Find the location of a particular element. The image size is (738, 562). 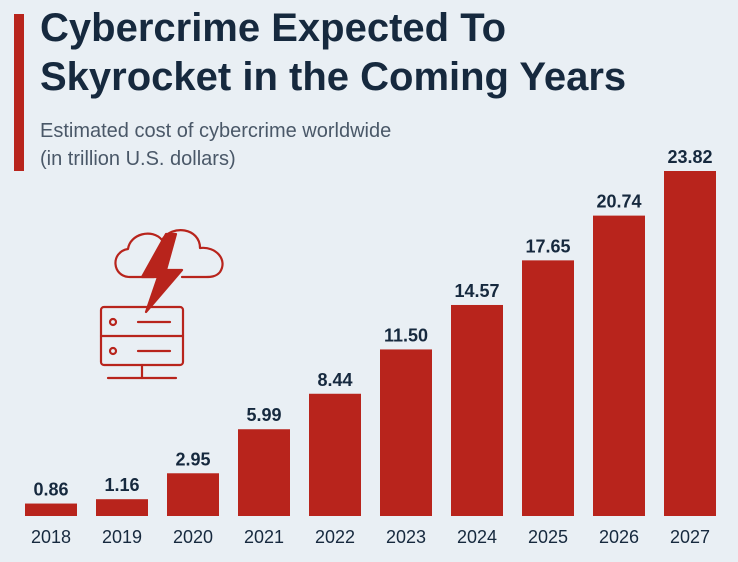

x-tick-label-2026: 2026 is located at coordinates (619, 537).